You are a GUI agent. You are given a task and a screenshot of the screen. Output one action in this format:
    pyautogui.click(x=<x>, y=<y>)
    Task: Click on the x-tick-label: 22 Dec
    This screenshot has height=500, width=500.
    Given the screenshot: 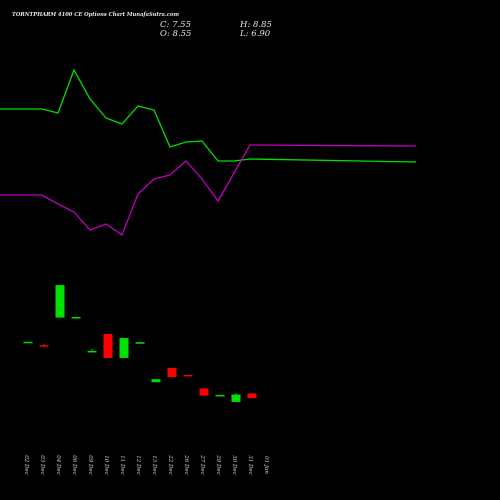 What is the action you would take?
    pyautogui.click(x=170, y=464)
    